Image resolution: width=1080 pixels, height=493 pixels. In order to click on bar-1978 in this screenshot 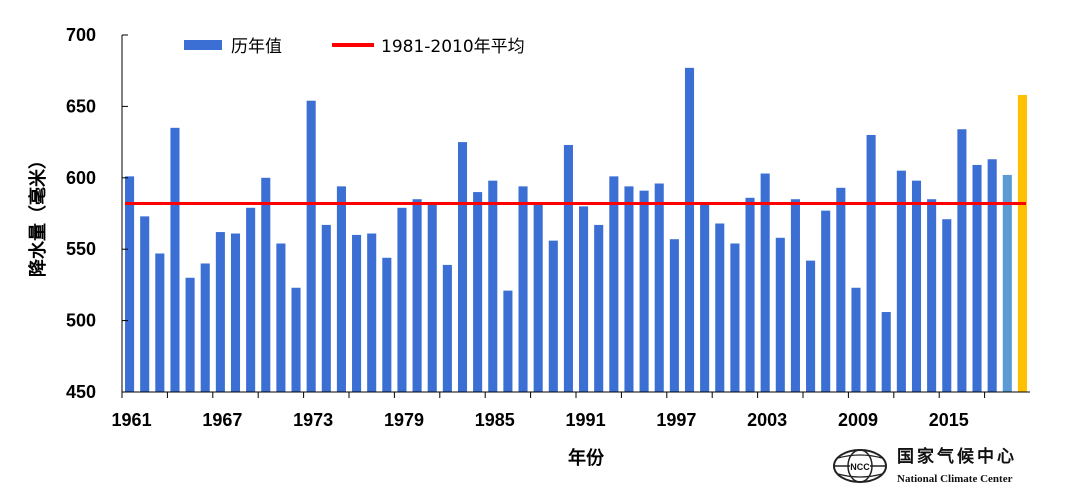, I will do `click(387, 324)`.